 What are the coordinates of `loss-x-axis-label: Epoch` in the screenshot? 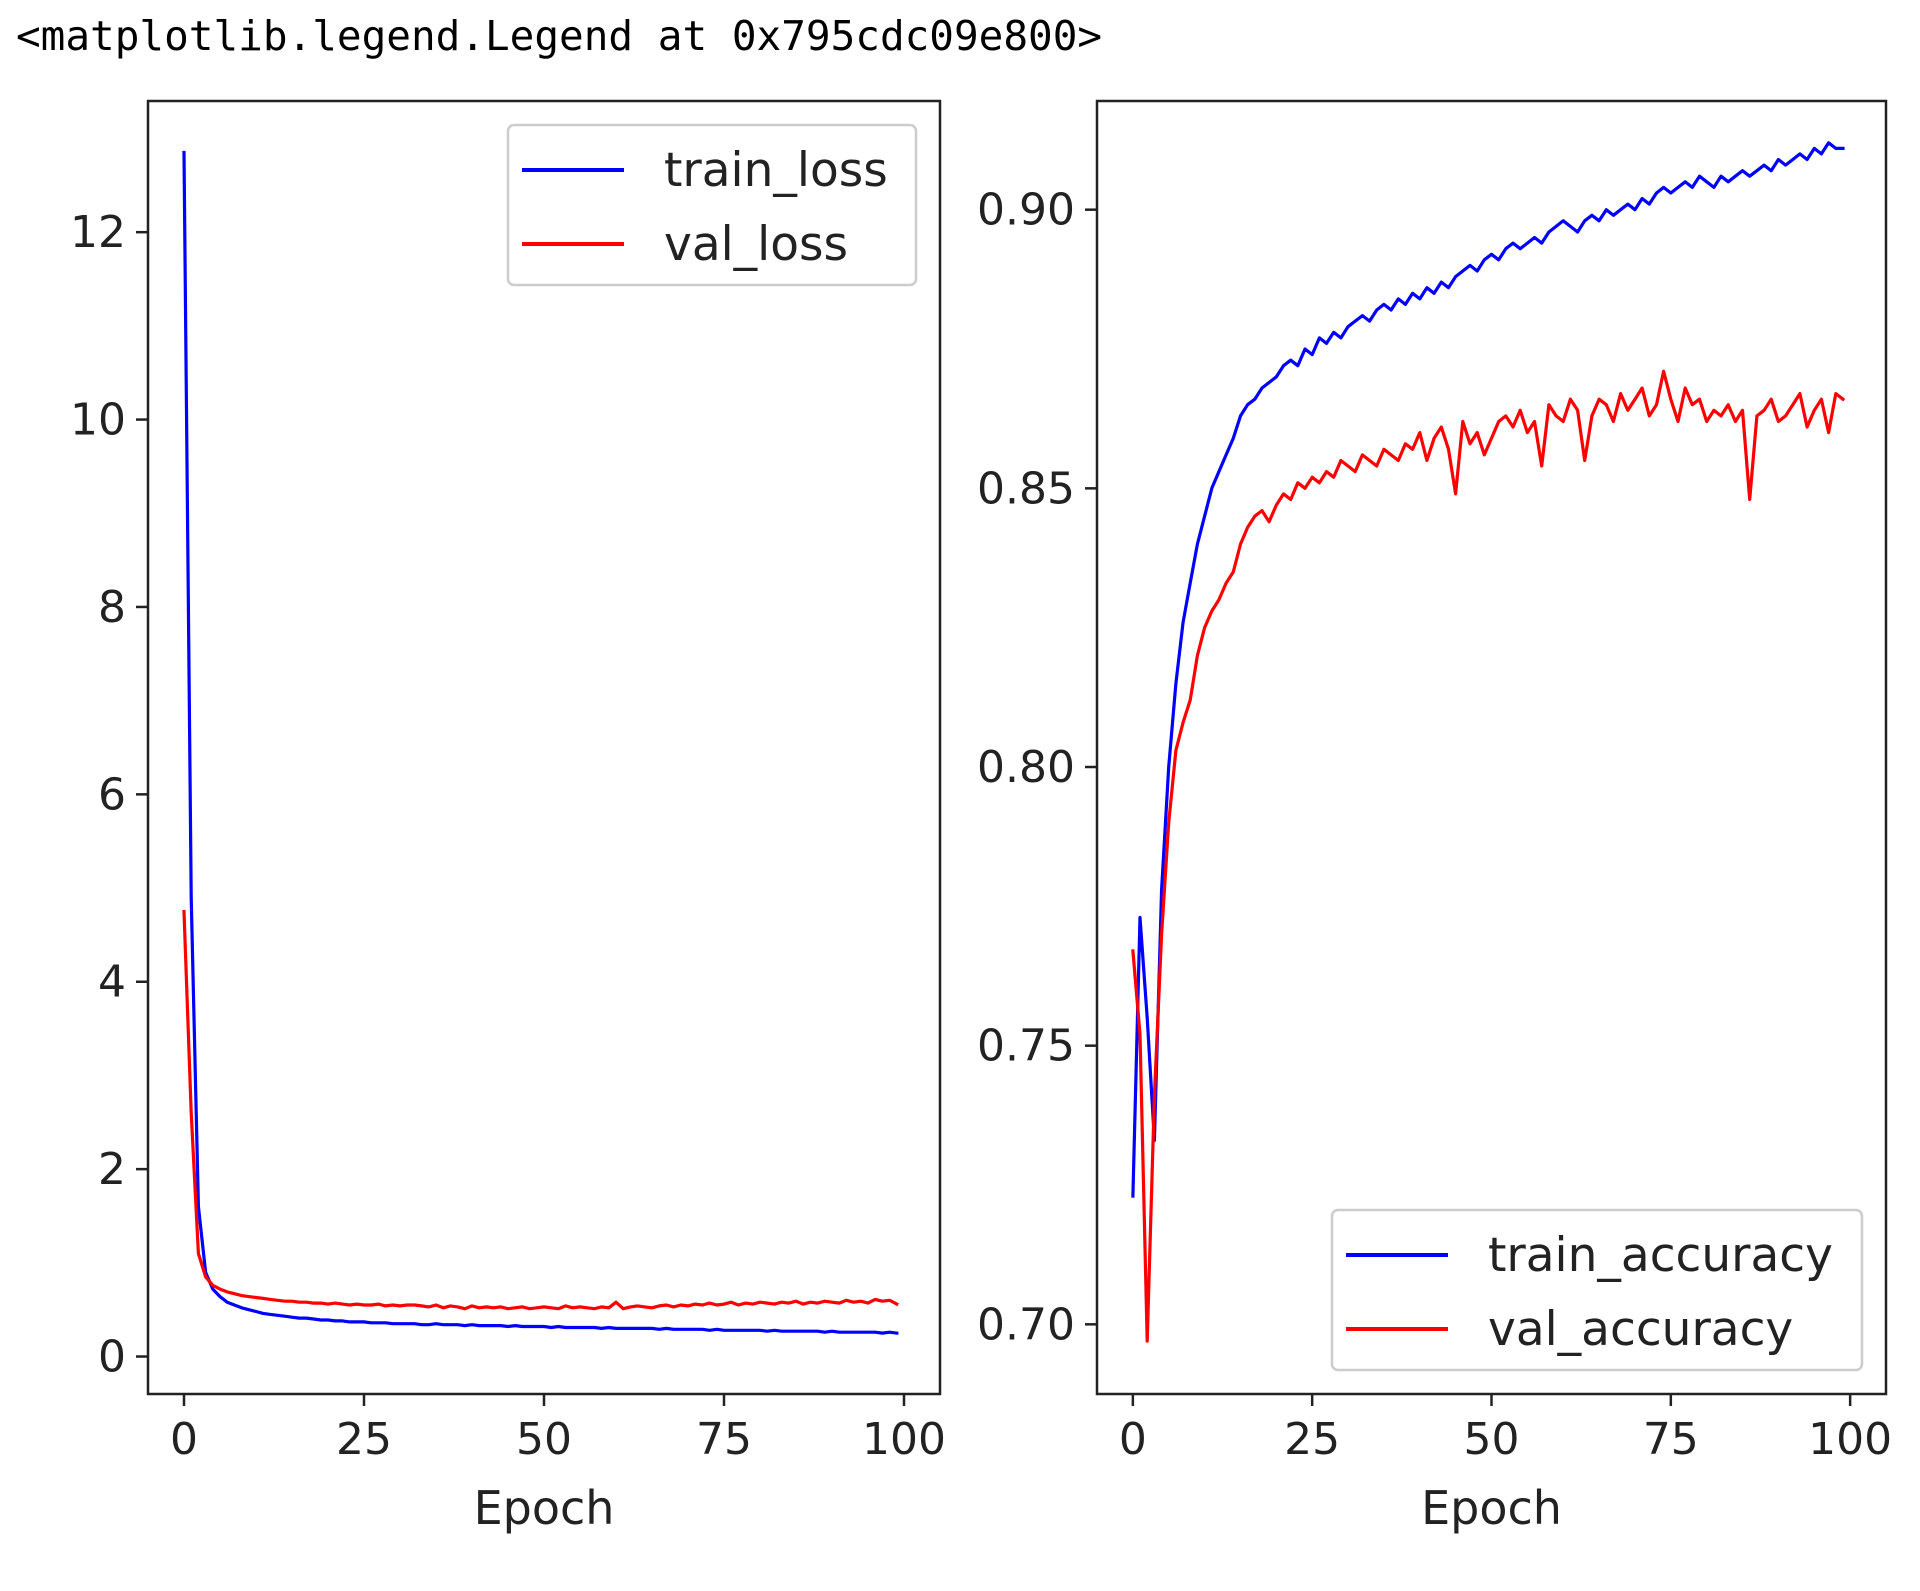 It's located at (544, 1508).